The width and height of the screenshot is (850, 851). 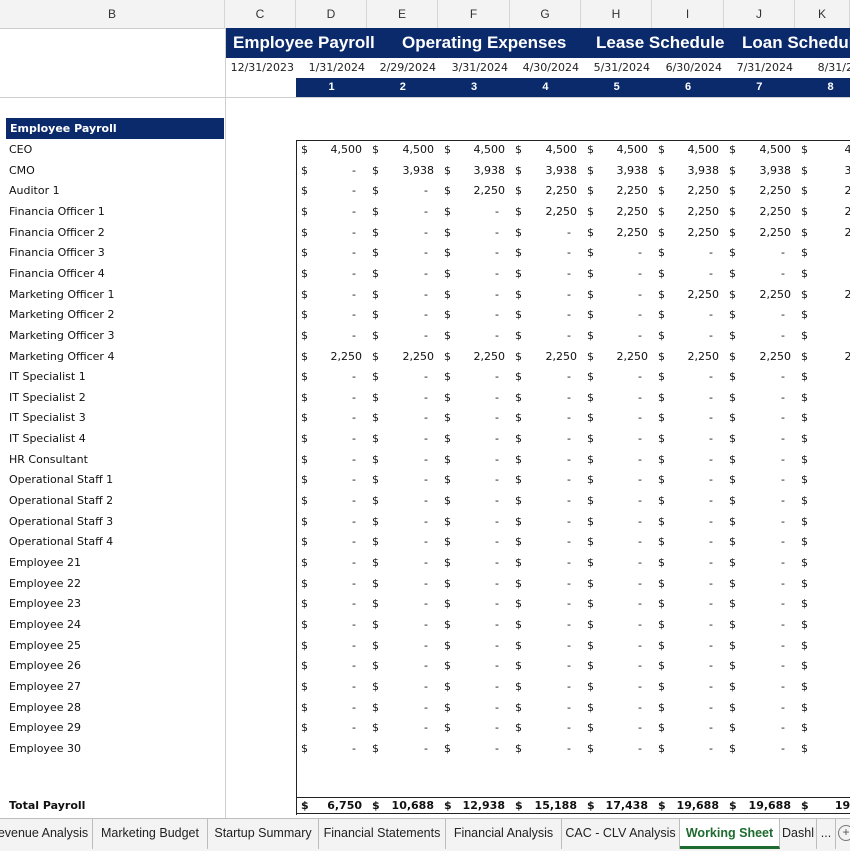 What do you see at coordinates (545, 14) in the screenshot?
I see `column-header-g: G` at bounding box center [545, 14].